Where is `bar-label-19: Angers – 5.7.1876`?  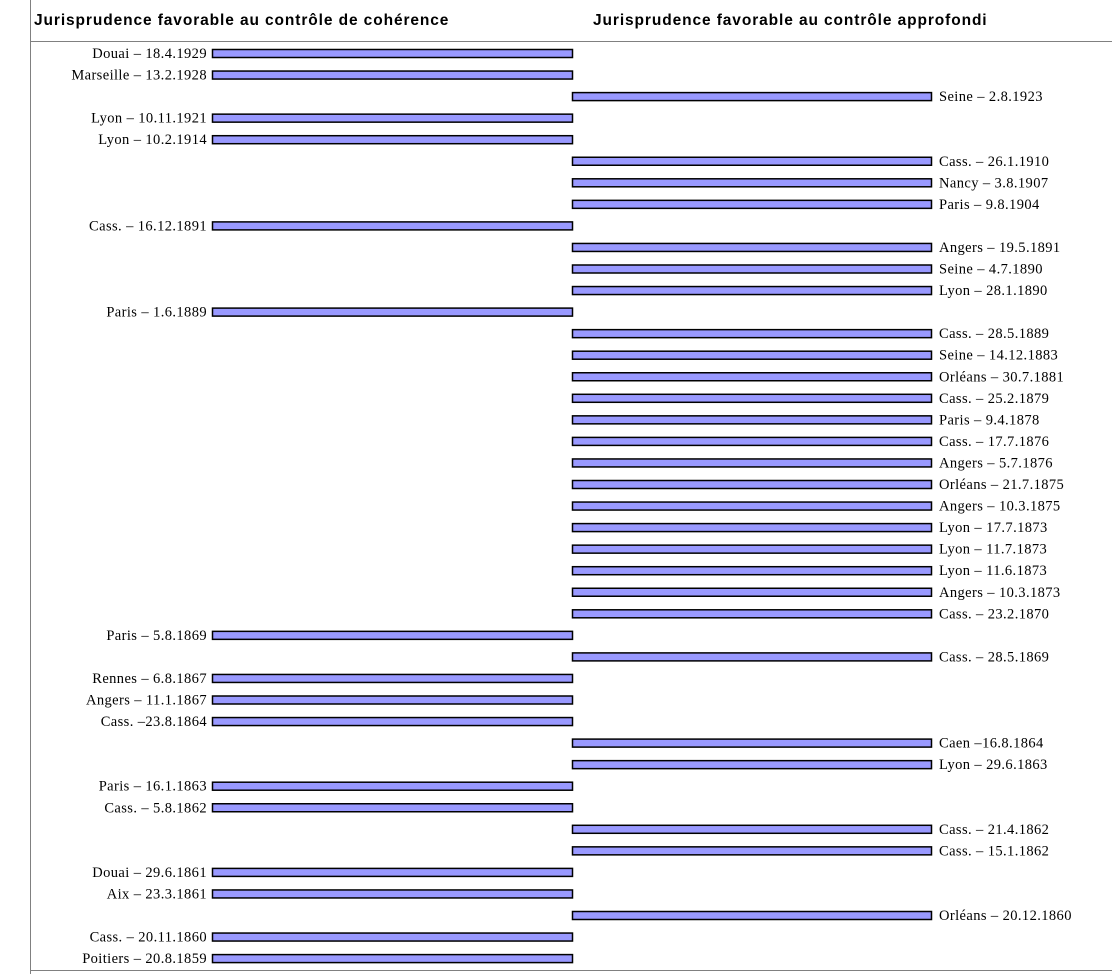
bar-label-19: Angers – 5.7.1876 is located at coordinates (996, 463).